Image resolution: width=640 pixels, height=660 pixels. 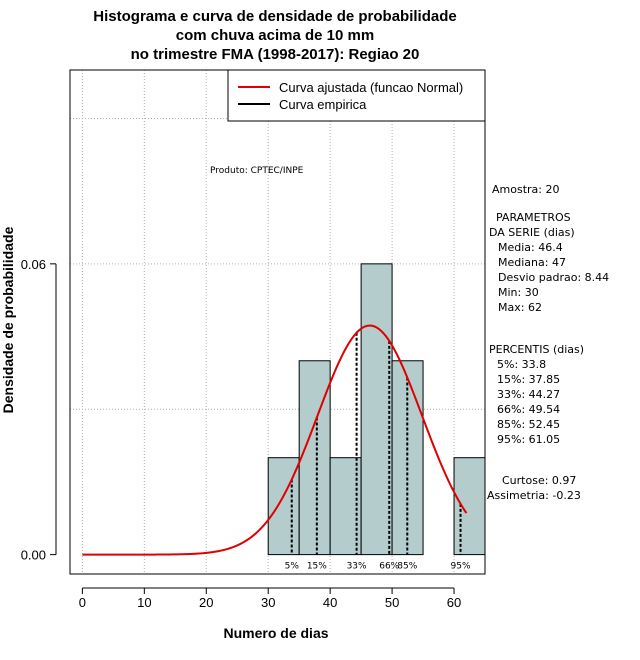 I want to click on percentil-85: 85%: 52.45, so click(x=528, y=424).